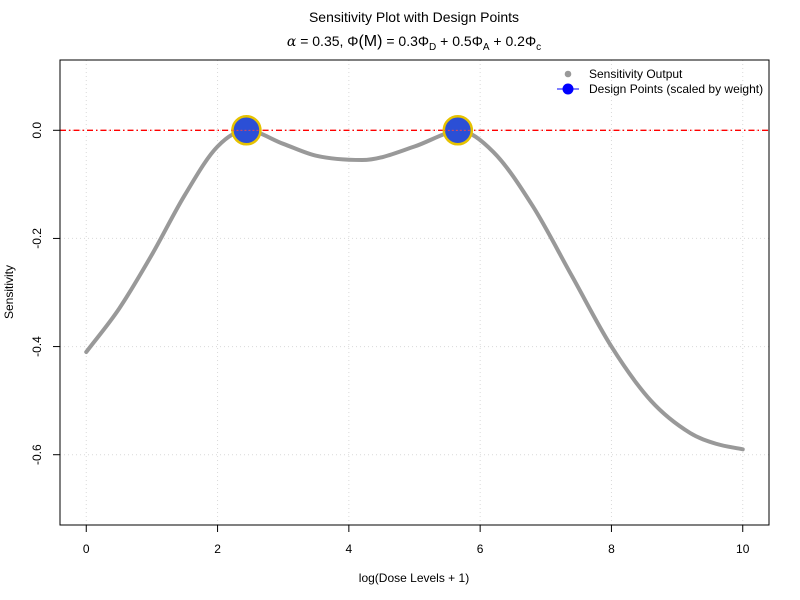 Image resolution: width=800 pixels, height=600 pixels. Describe the element at coordinates (480, 549) in the screenshot. I see `x-tick-label: 6` at that location.